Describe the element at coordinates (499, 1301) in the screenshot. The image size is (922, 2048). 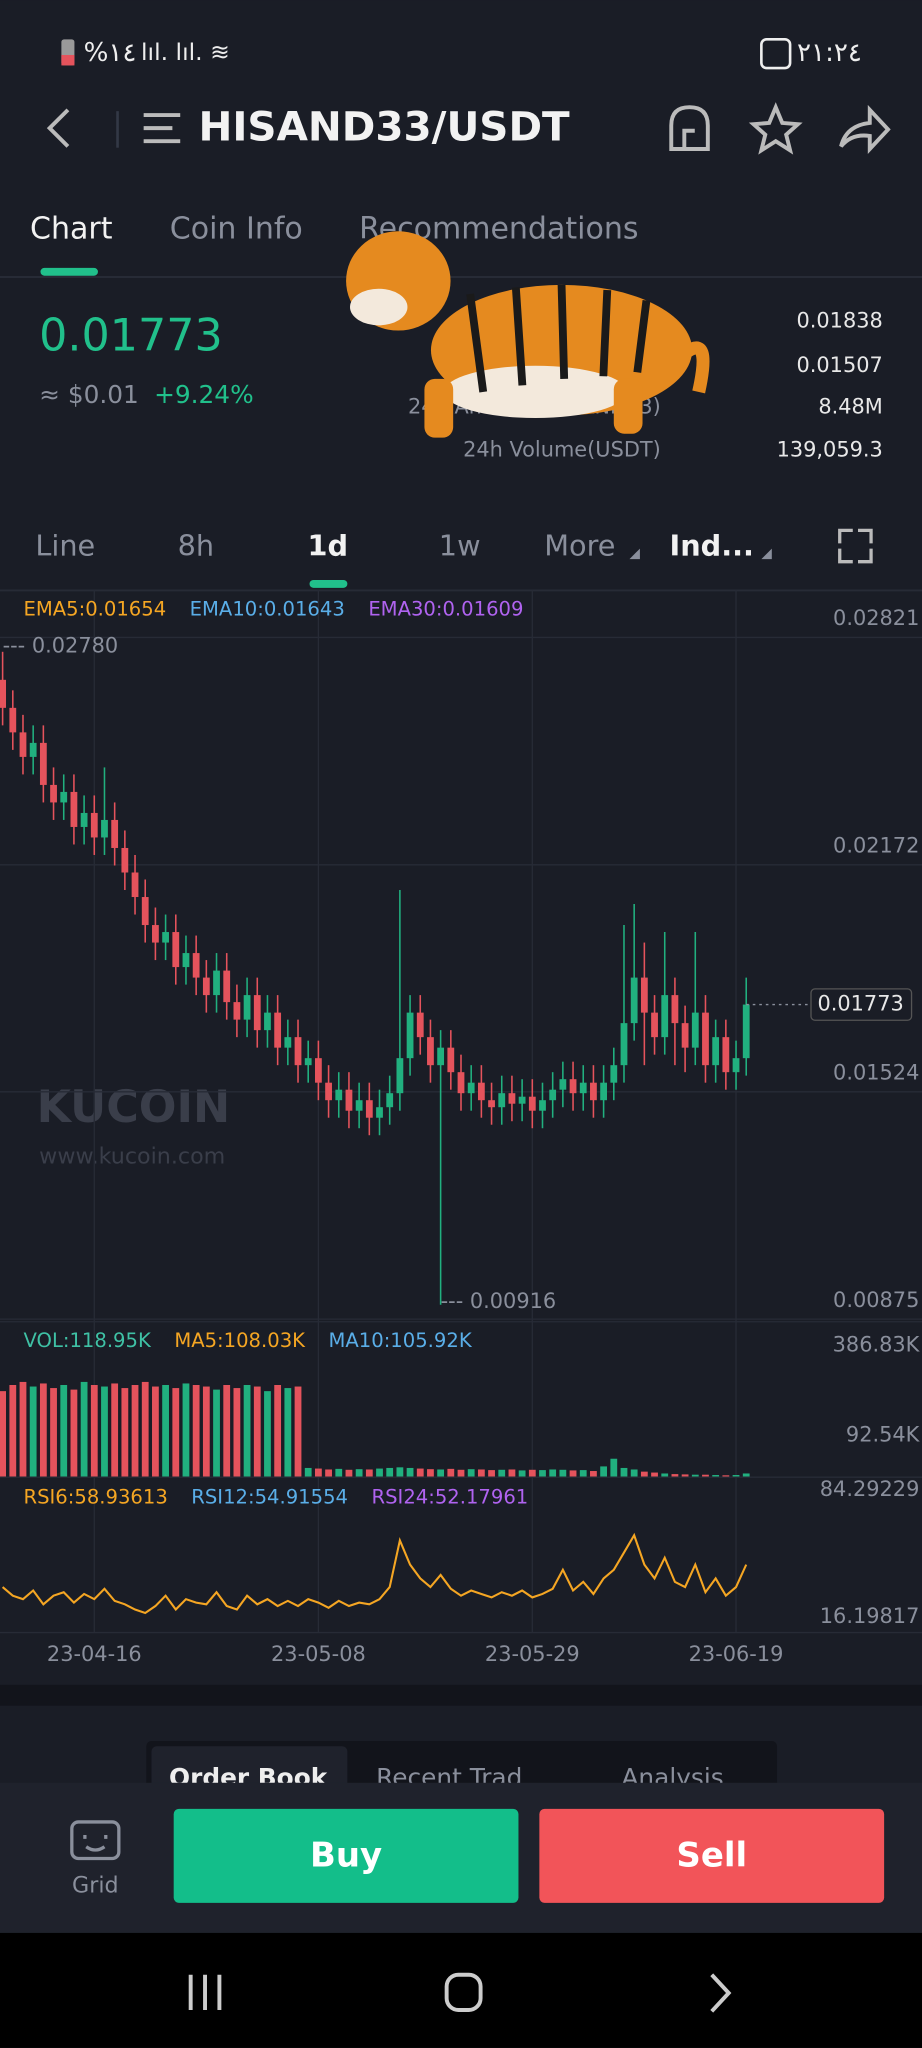
I see `annotation: --- 0.00916` at that location.